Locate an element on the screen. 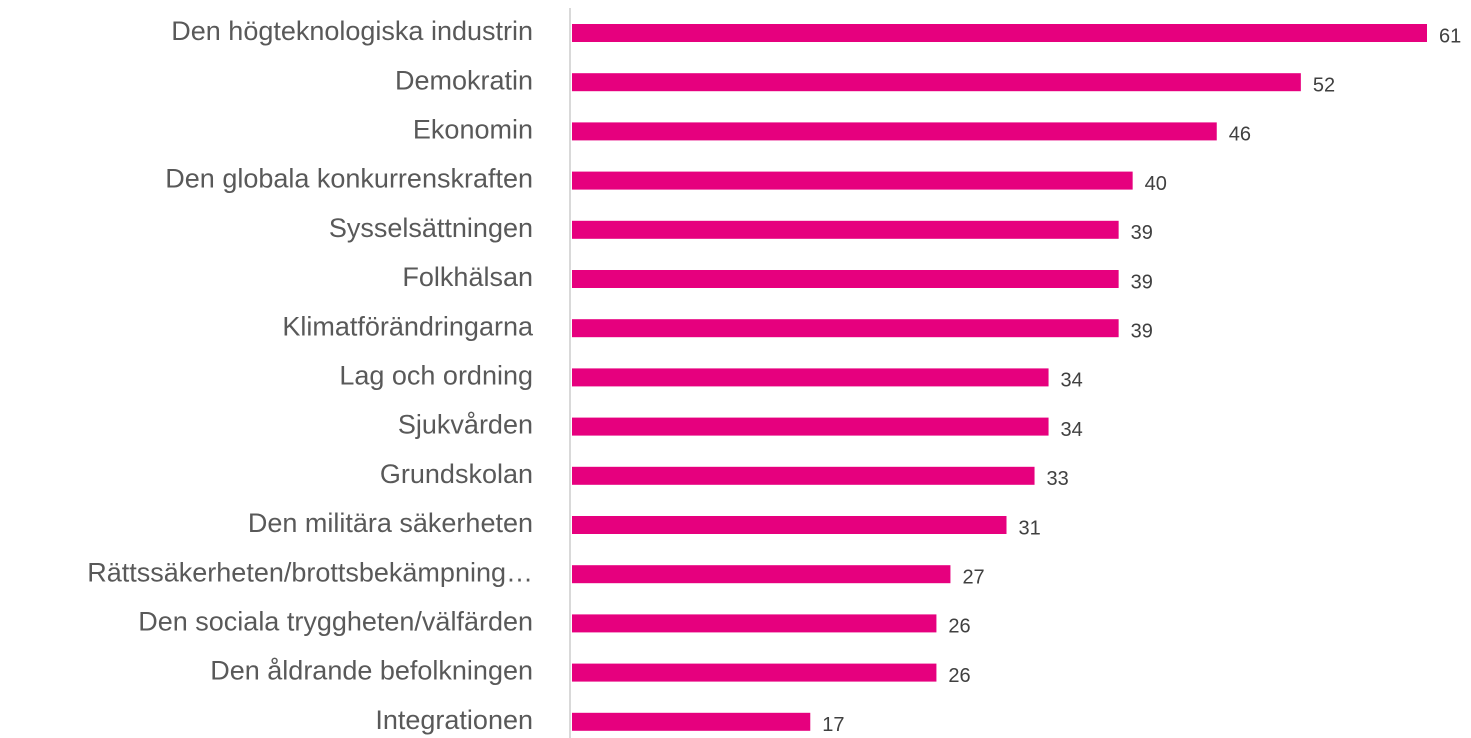 The height and width of the screenshot is (738, 1471). value-label: 31 is located at coordinates (1030, 528).